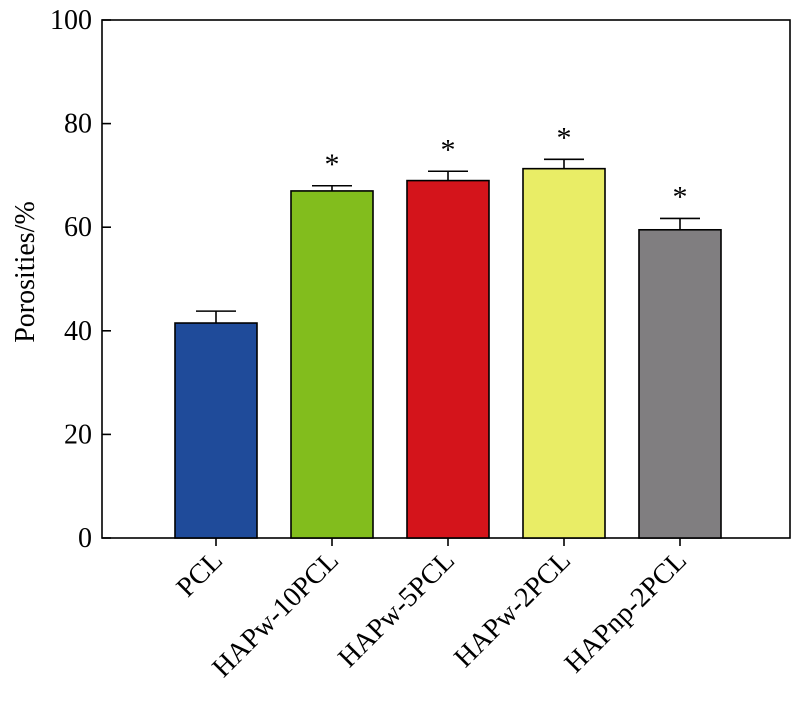 The height and width of the screenshot is (707, 800). Describe the element at coordinates (25, 272) in the screenshot. I see `y-axis-title: Porosities/%` at that location.